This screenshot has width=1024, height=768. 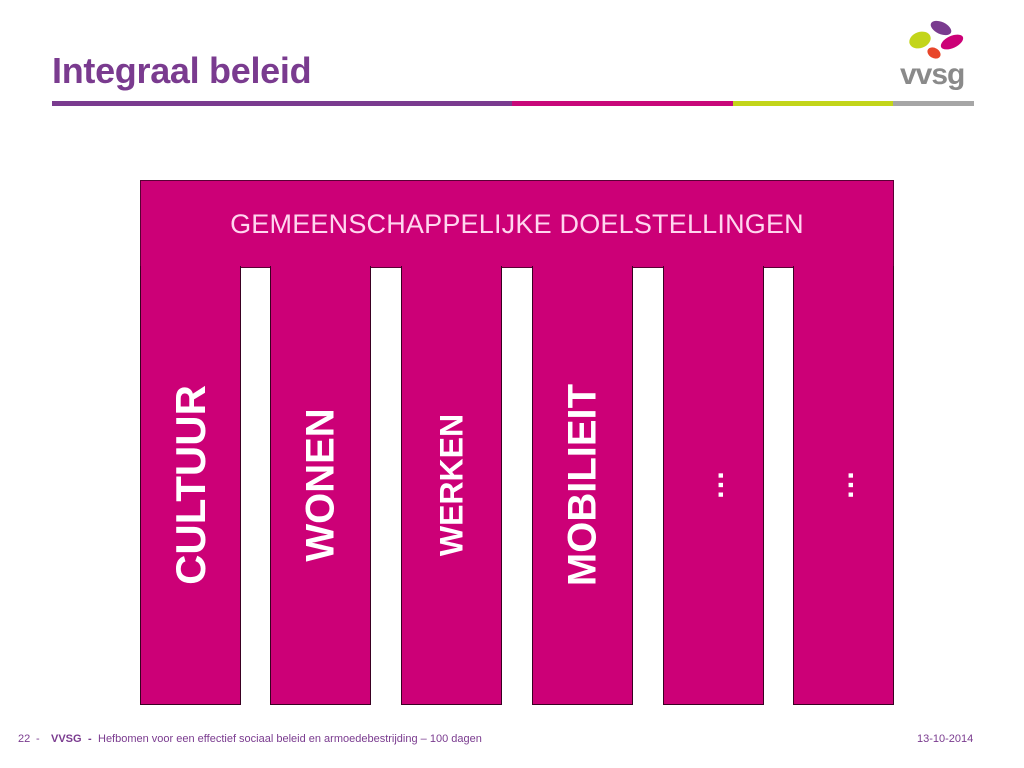 I want to click on pillar-cultuur: CULTUUR, so click(x=190, y=485).